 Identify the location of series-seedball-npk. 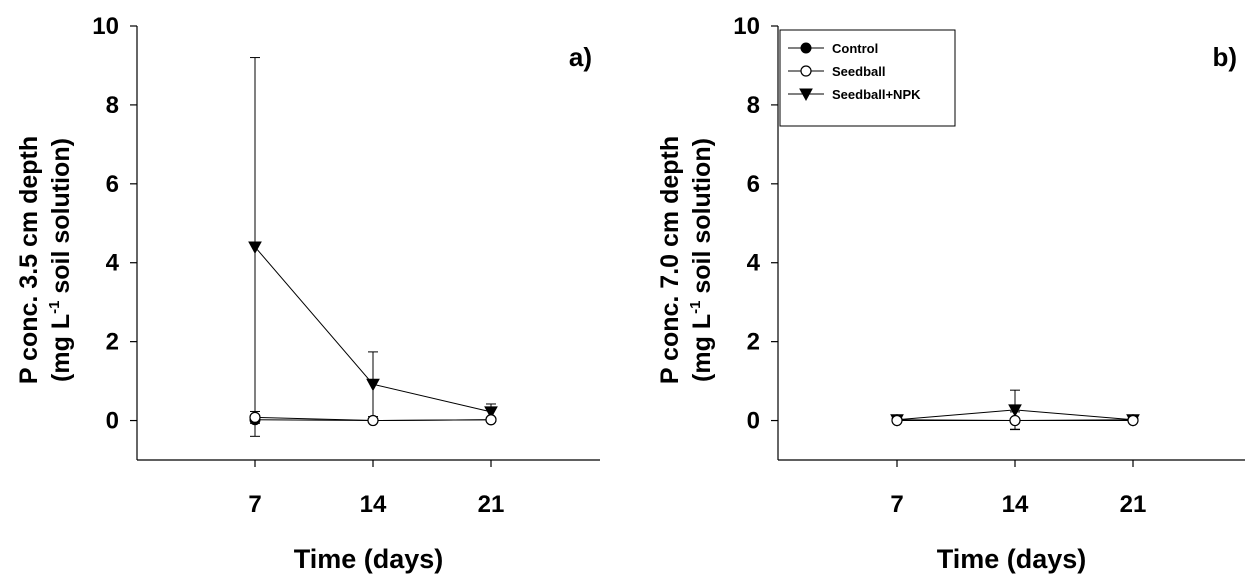
(373, 247).